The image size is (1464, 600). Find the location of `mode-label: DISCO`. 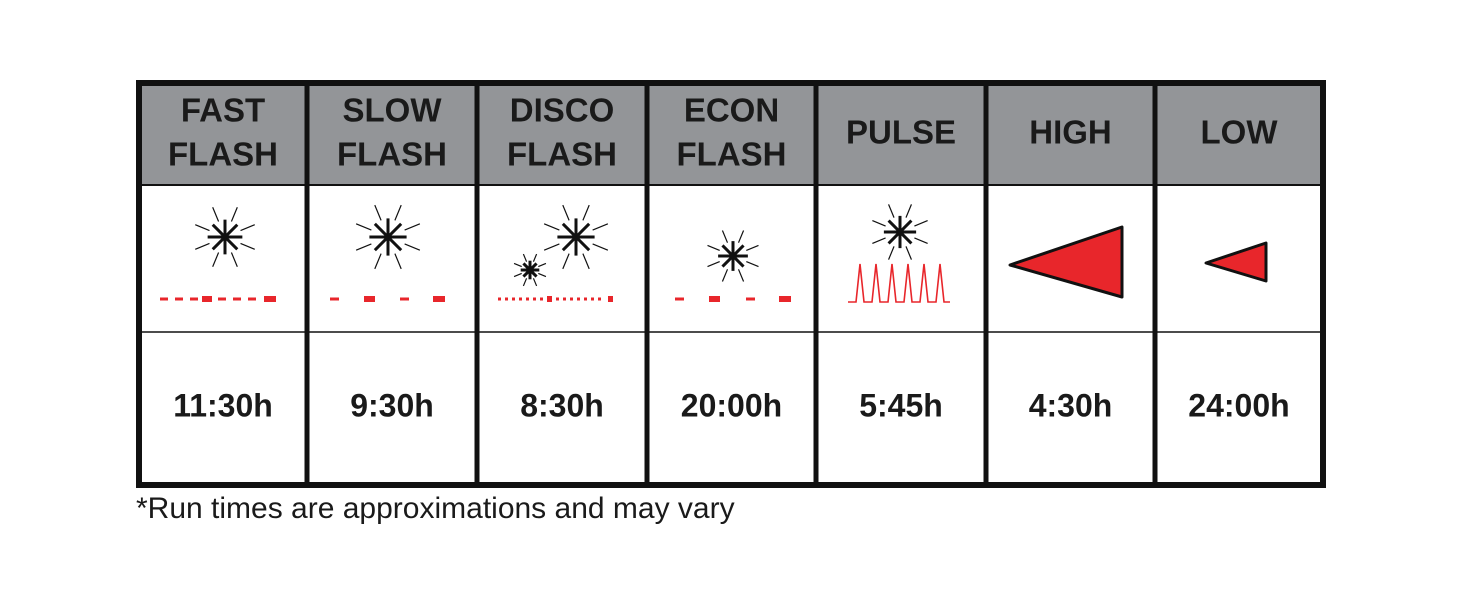

mode-label: DISCO is located at coordinates (562, 110).